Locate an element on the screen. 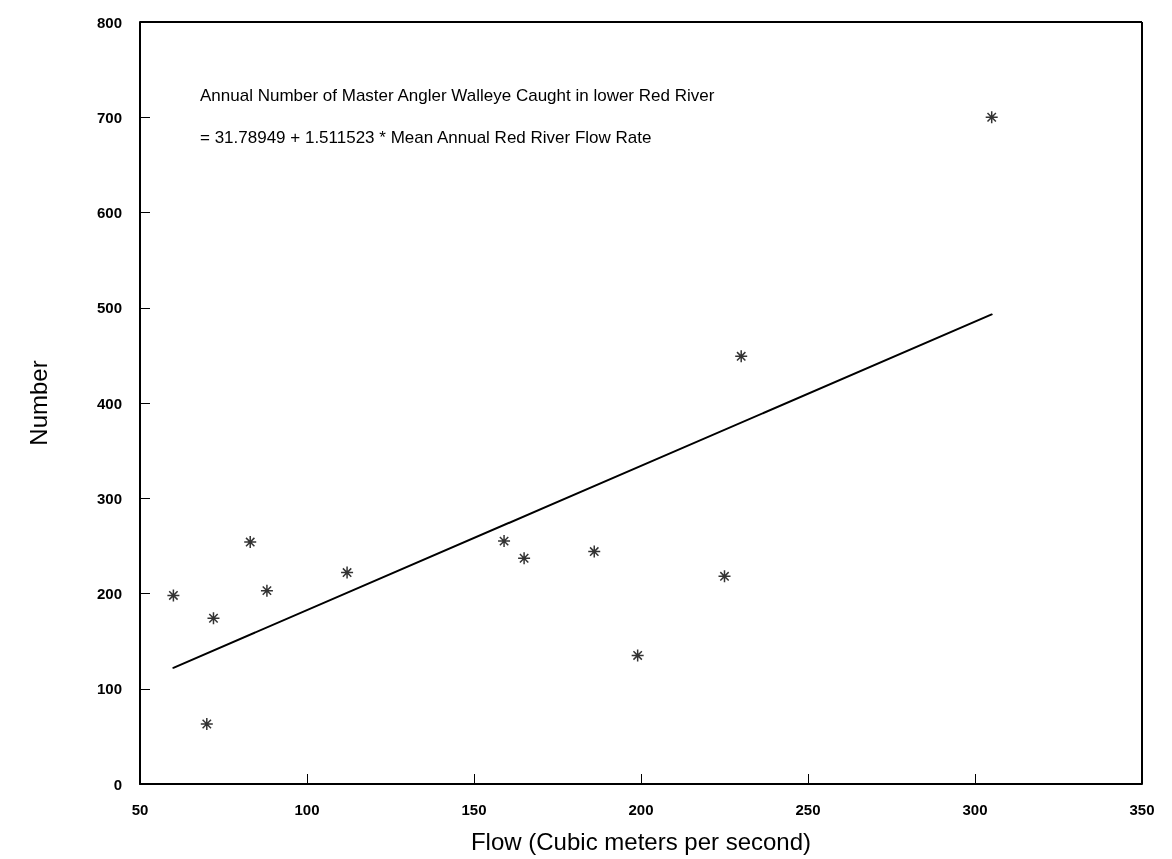 The width and height of the screenshot is (1172, 859). x-tick-label: 100 is located at coordinates (307, 809).